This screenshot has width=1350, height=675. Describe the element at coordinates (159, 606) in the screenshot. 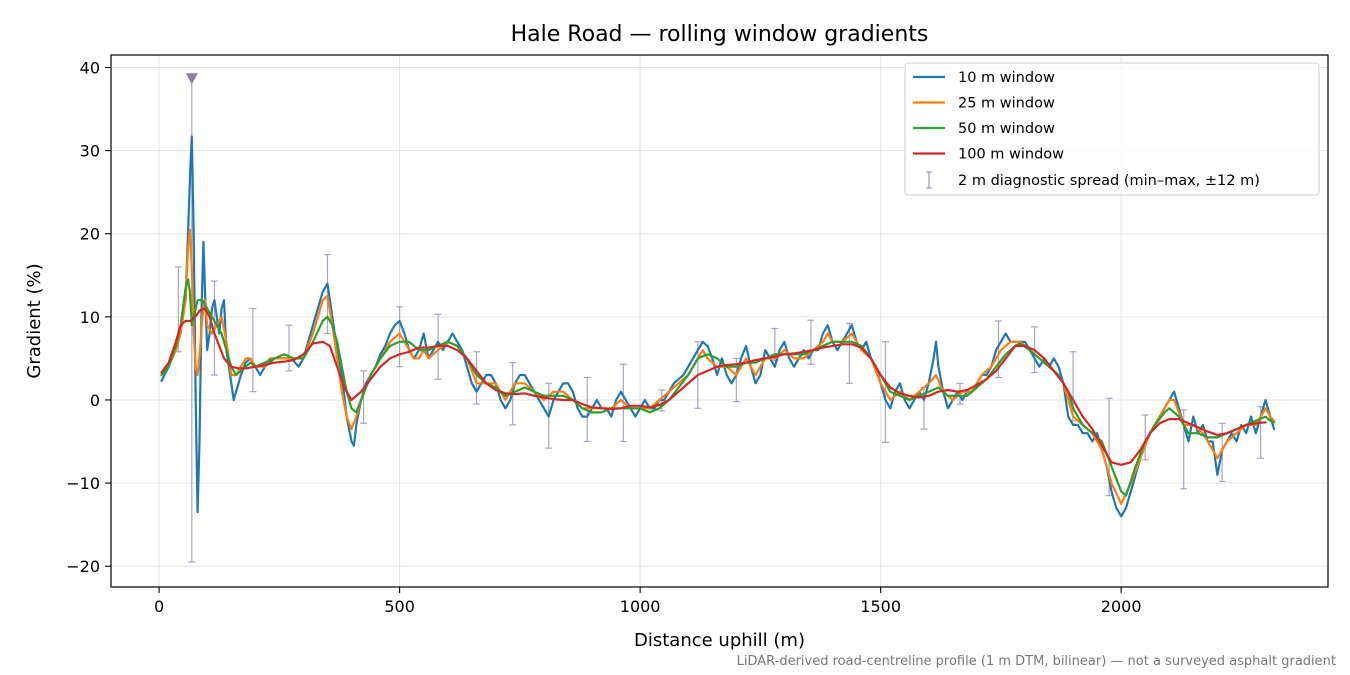

I see `x-tick-label: 0` at that location.